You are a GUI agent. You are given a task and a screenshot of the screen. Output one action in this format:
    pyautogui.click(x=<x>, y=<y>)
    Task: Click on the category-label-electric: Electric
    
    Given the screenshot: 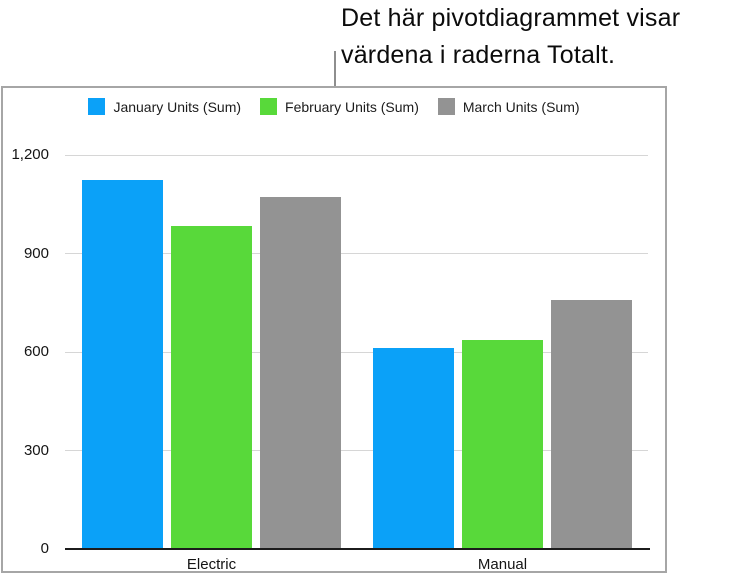 What is the action you would take?
    pyautogui.click(x=211, y=564)
    